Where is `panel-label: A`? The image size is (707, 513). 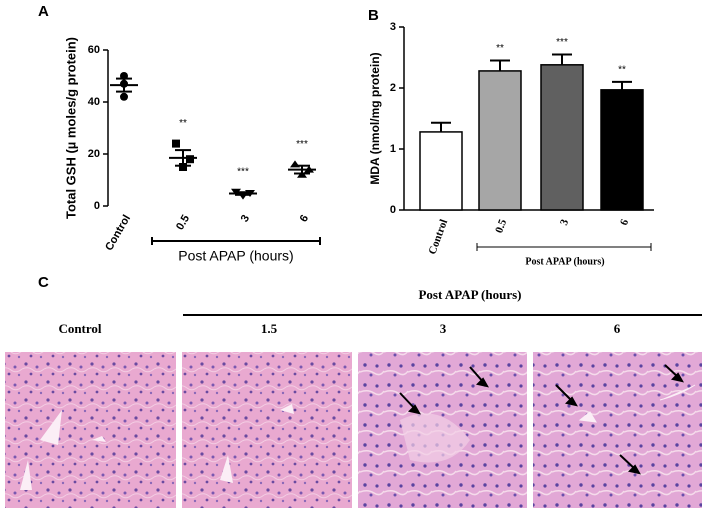
panel-label: A is located at coordinates (43, 11).